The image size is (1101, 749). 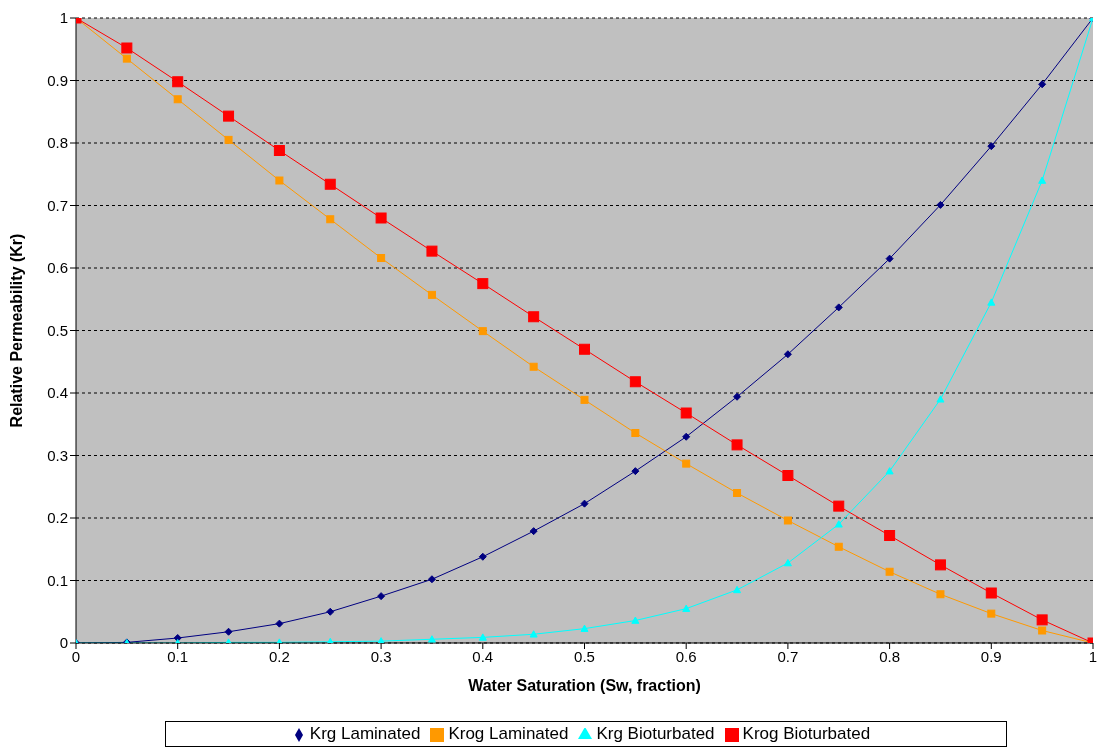 I want to click on y-tick-label: 0.9, so click(x=57, y=80).